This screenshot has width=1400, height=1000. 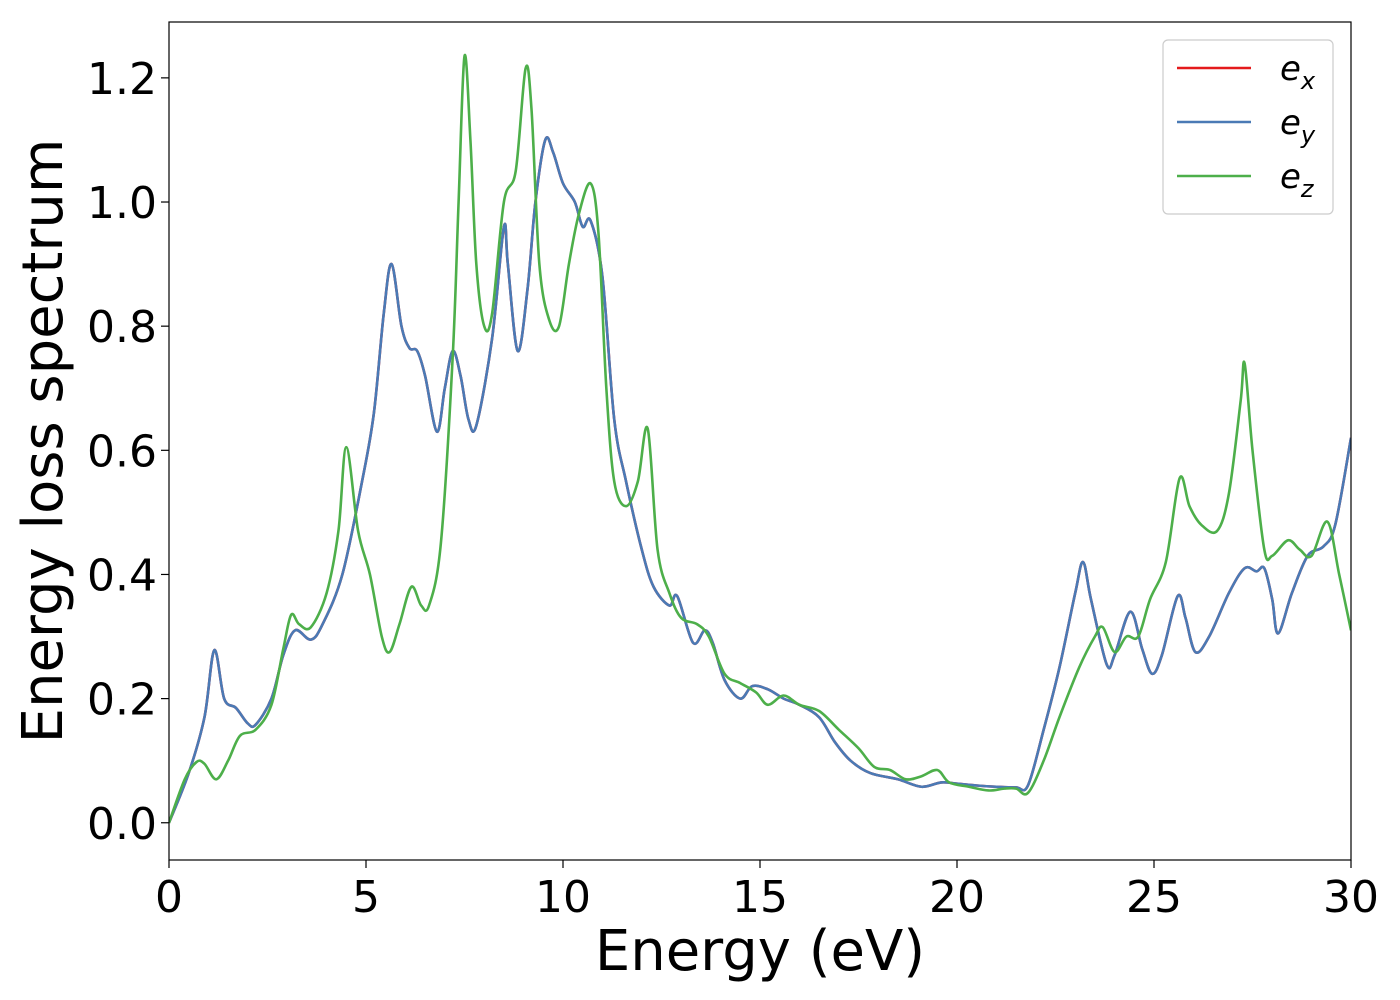 What do you see at coordinates (1351, 897) in the screenshot?
I see `x-tick-label: 30` at bounding box center [1351, 897].